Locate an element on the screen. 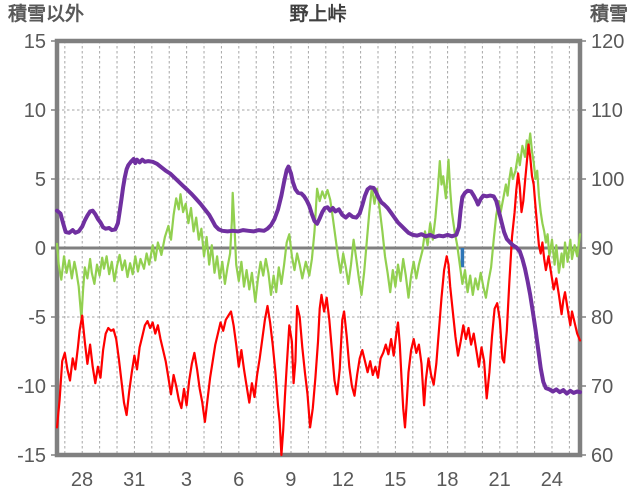 This screenshot has height=501, width=636. right-axis-tick-label: 70 is located at coordinates (602, 387).